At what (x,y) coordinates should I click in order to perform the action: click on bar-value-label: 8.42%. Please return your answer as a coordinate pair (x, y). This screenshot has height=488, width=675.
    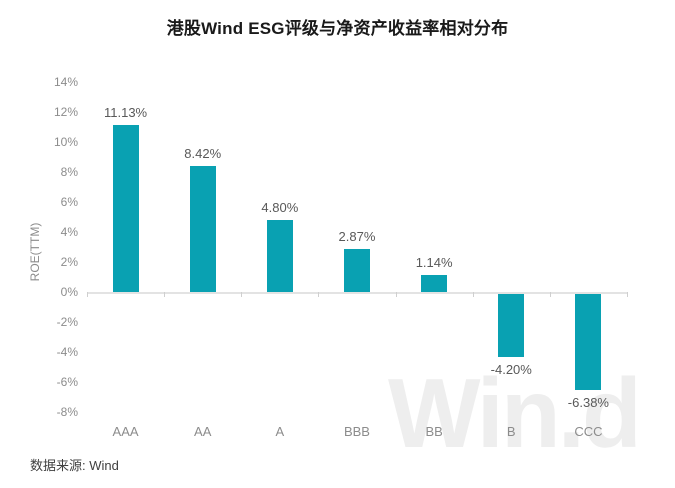
    Looking at the image, I should click on (203, 153).